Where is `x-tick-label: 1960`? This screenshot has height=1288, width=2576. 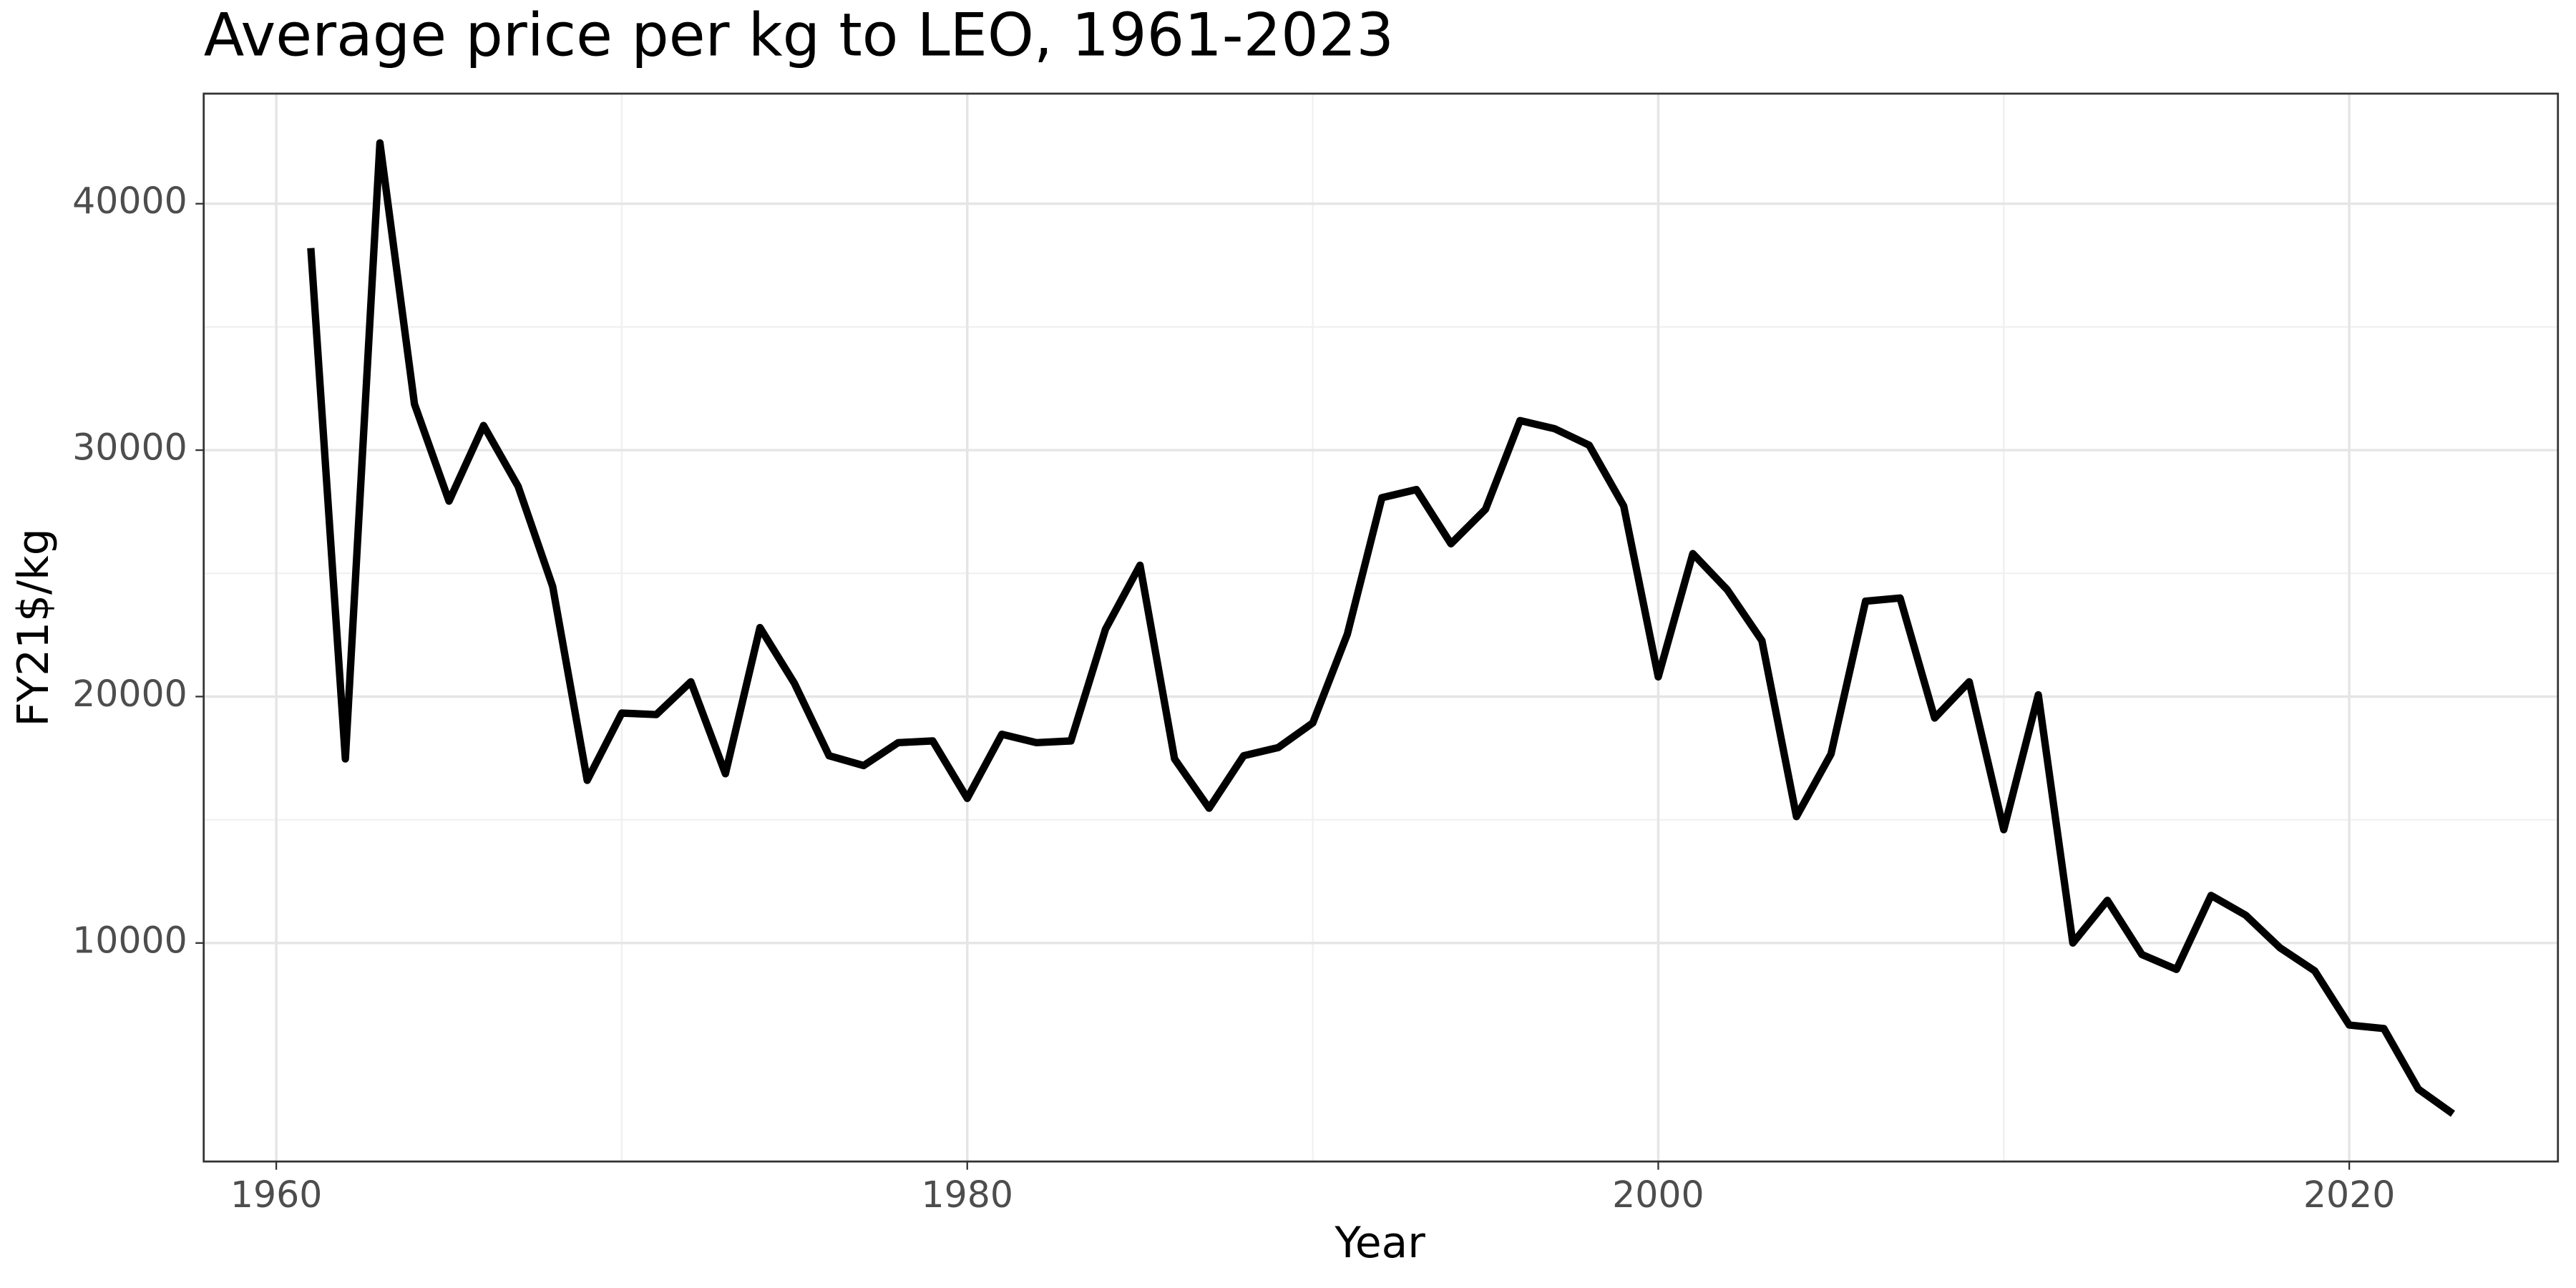
x-tick-label: 1960 is located at coordinates (276, 1195).